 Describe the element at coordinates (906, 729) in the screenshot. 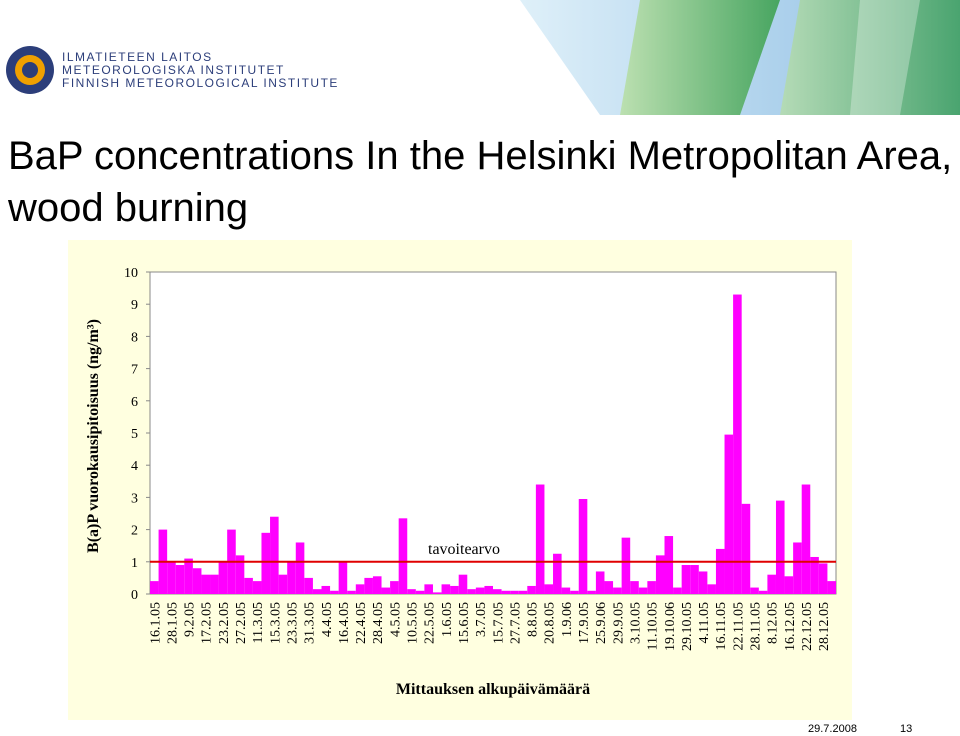

I see `footer-page: 13` at that location.